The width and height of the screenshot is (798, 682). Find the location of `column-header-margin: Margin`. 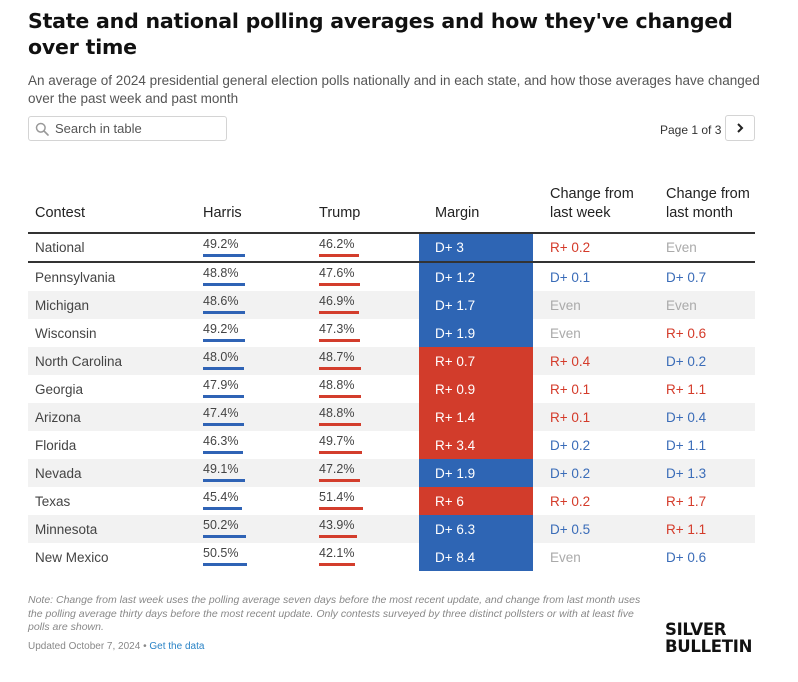

column-header-margin: Margin is located at coordinates (457, 213).